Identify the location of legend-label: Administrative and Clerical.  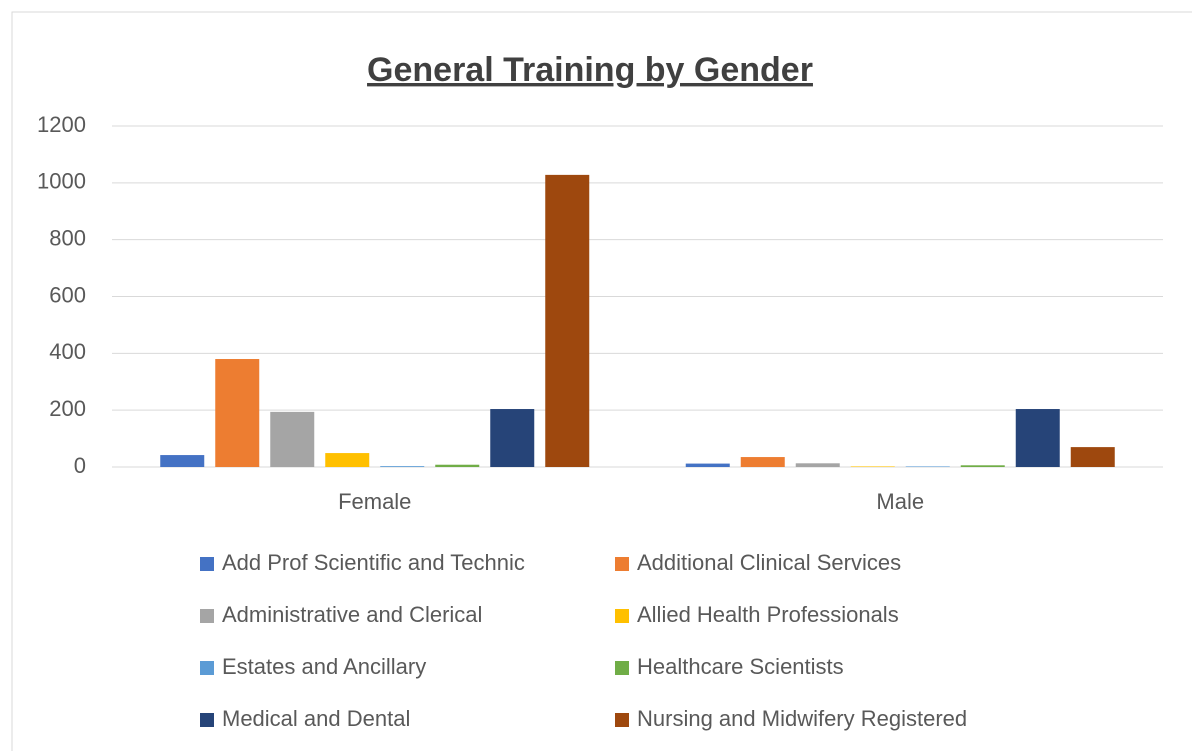
(352, 614).